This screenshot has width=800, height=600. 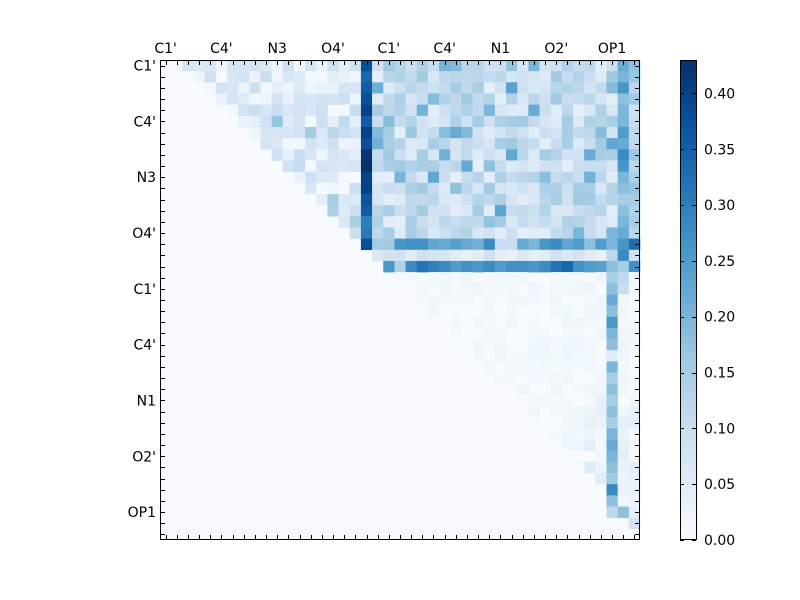 I want to click on colorbar-ticks: 0.00 0.05 0.10 0.15 0.20 0.25 0.30 0.35 0.40, so click(x=707, y=318).